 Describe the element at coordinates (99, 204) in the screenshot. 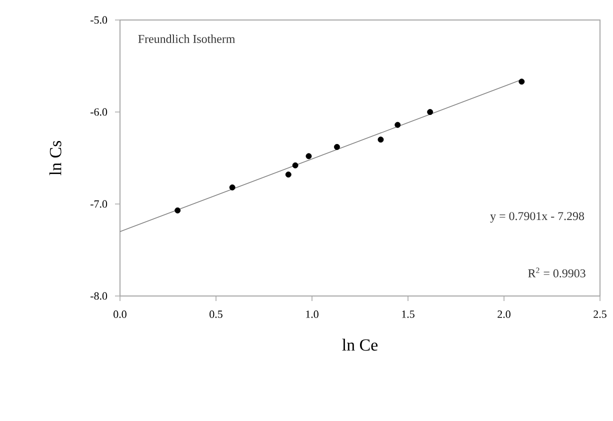

I see `y-tick-label: -7.0` at that location.